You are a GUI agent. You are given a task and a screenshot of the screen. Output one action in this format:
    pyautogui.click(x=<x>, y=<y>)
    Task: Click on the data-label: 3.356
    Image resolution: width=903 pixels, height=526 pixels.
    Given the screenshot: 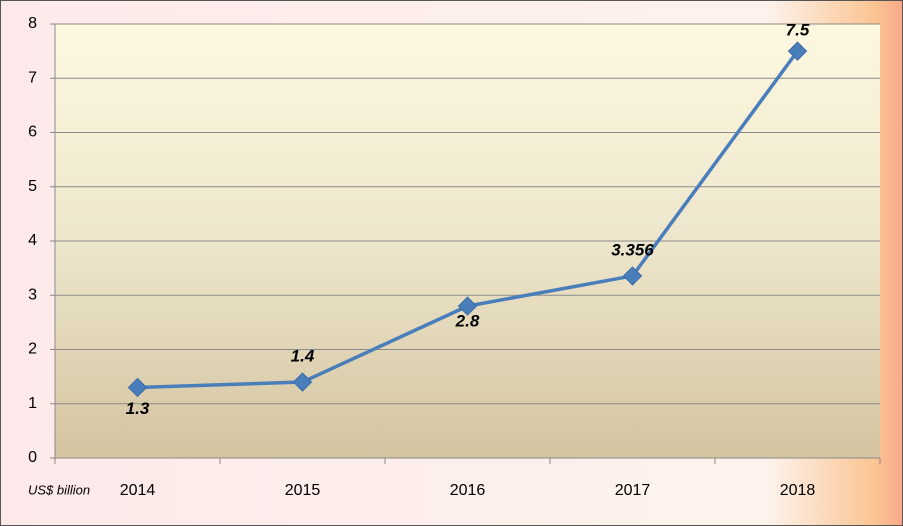 What is the action you would take?
    pyautogui.click(x=632, y=249)
    